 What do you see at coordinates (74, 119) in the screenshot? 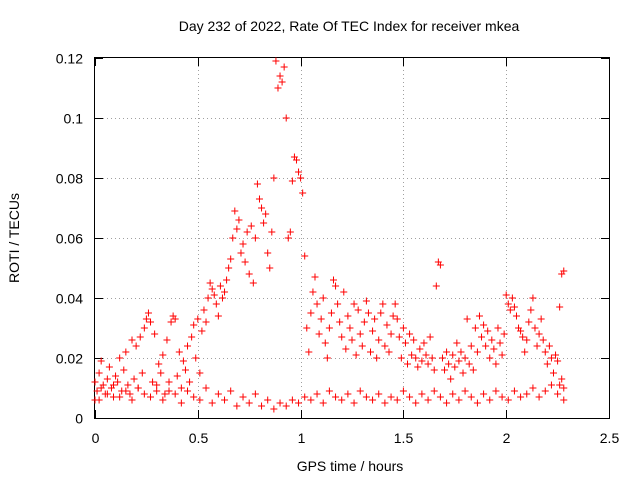
I see `y-tick-label: 0.1` at bounding box center [74, 119].